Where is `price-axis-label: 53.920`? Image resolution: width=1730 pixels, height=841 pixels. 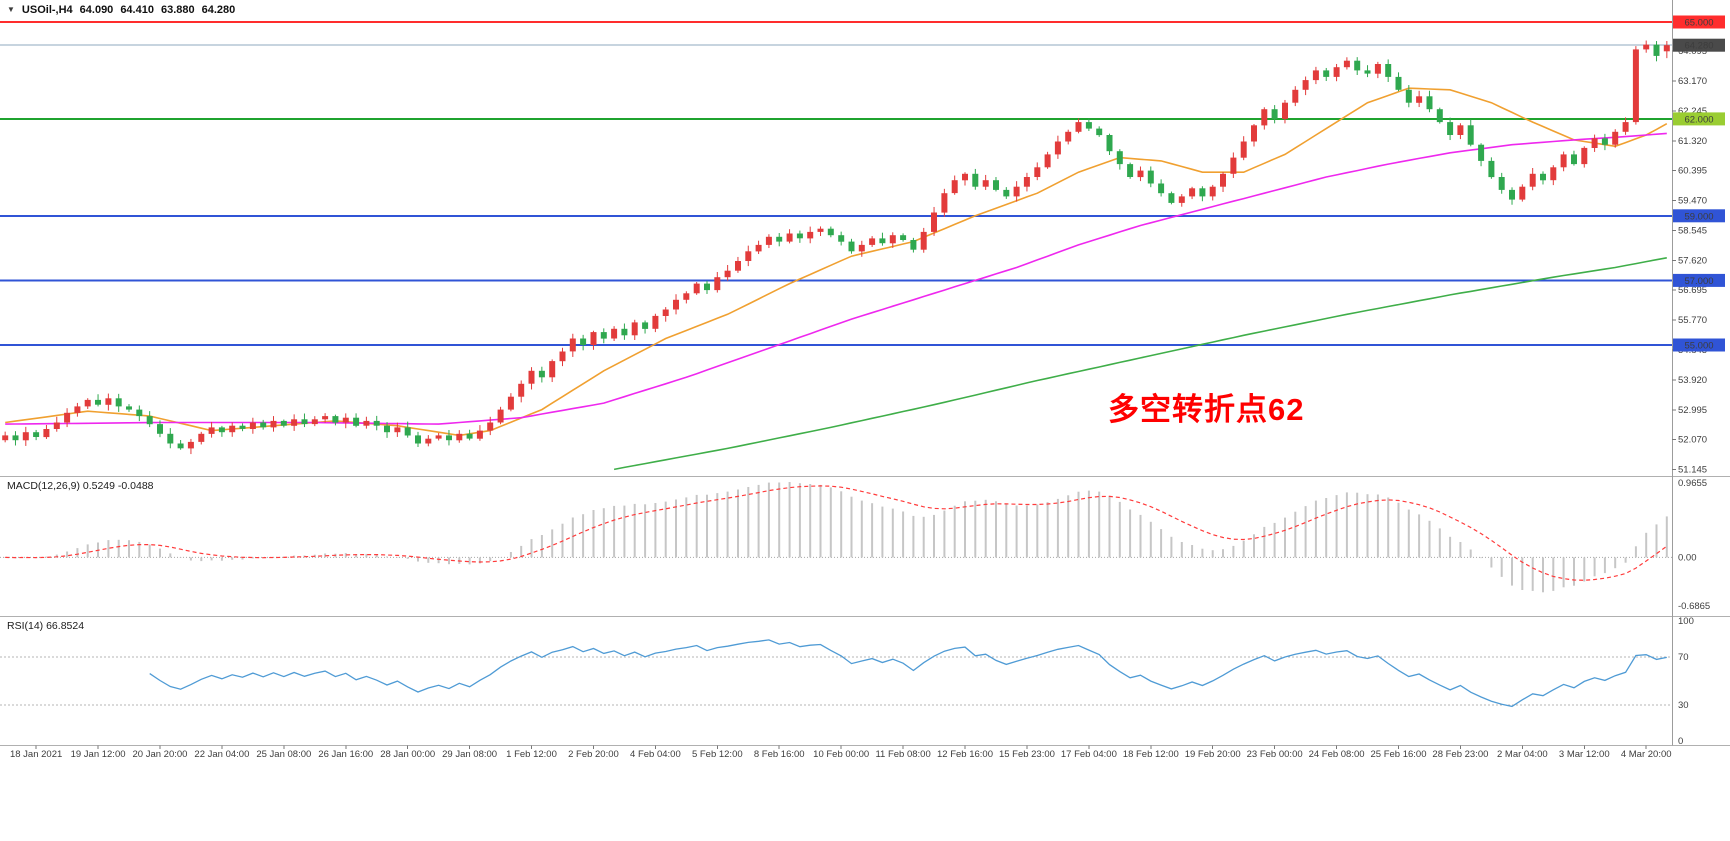 price-axis-label: 53.920 is located at coordinates (1692, 380).